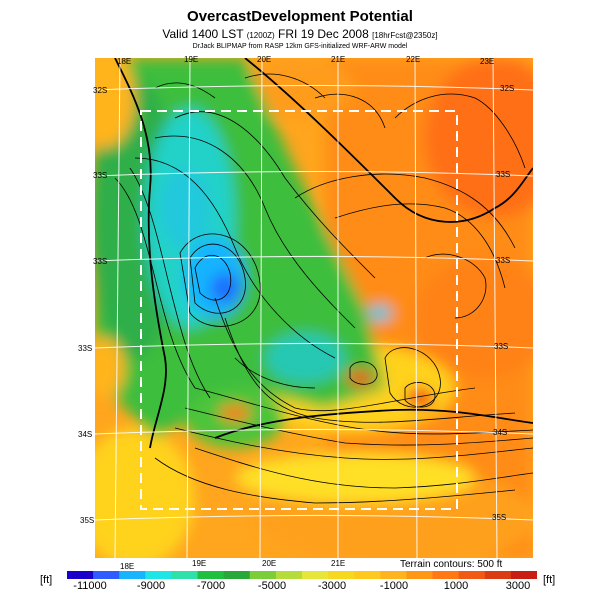 This screenshot has width=600, height=600. Describe the element at coordinates (199, 563) in the screenshot. I see `lon-label-bottom-19e: 19E` at that location.